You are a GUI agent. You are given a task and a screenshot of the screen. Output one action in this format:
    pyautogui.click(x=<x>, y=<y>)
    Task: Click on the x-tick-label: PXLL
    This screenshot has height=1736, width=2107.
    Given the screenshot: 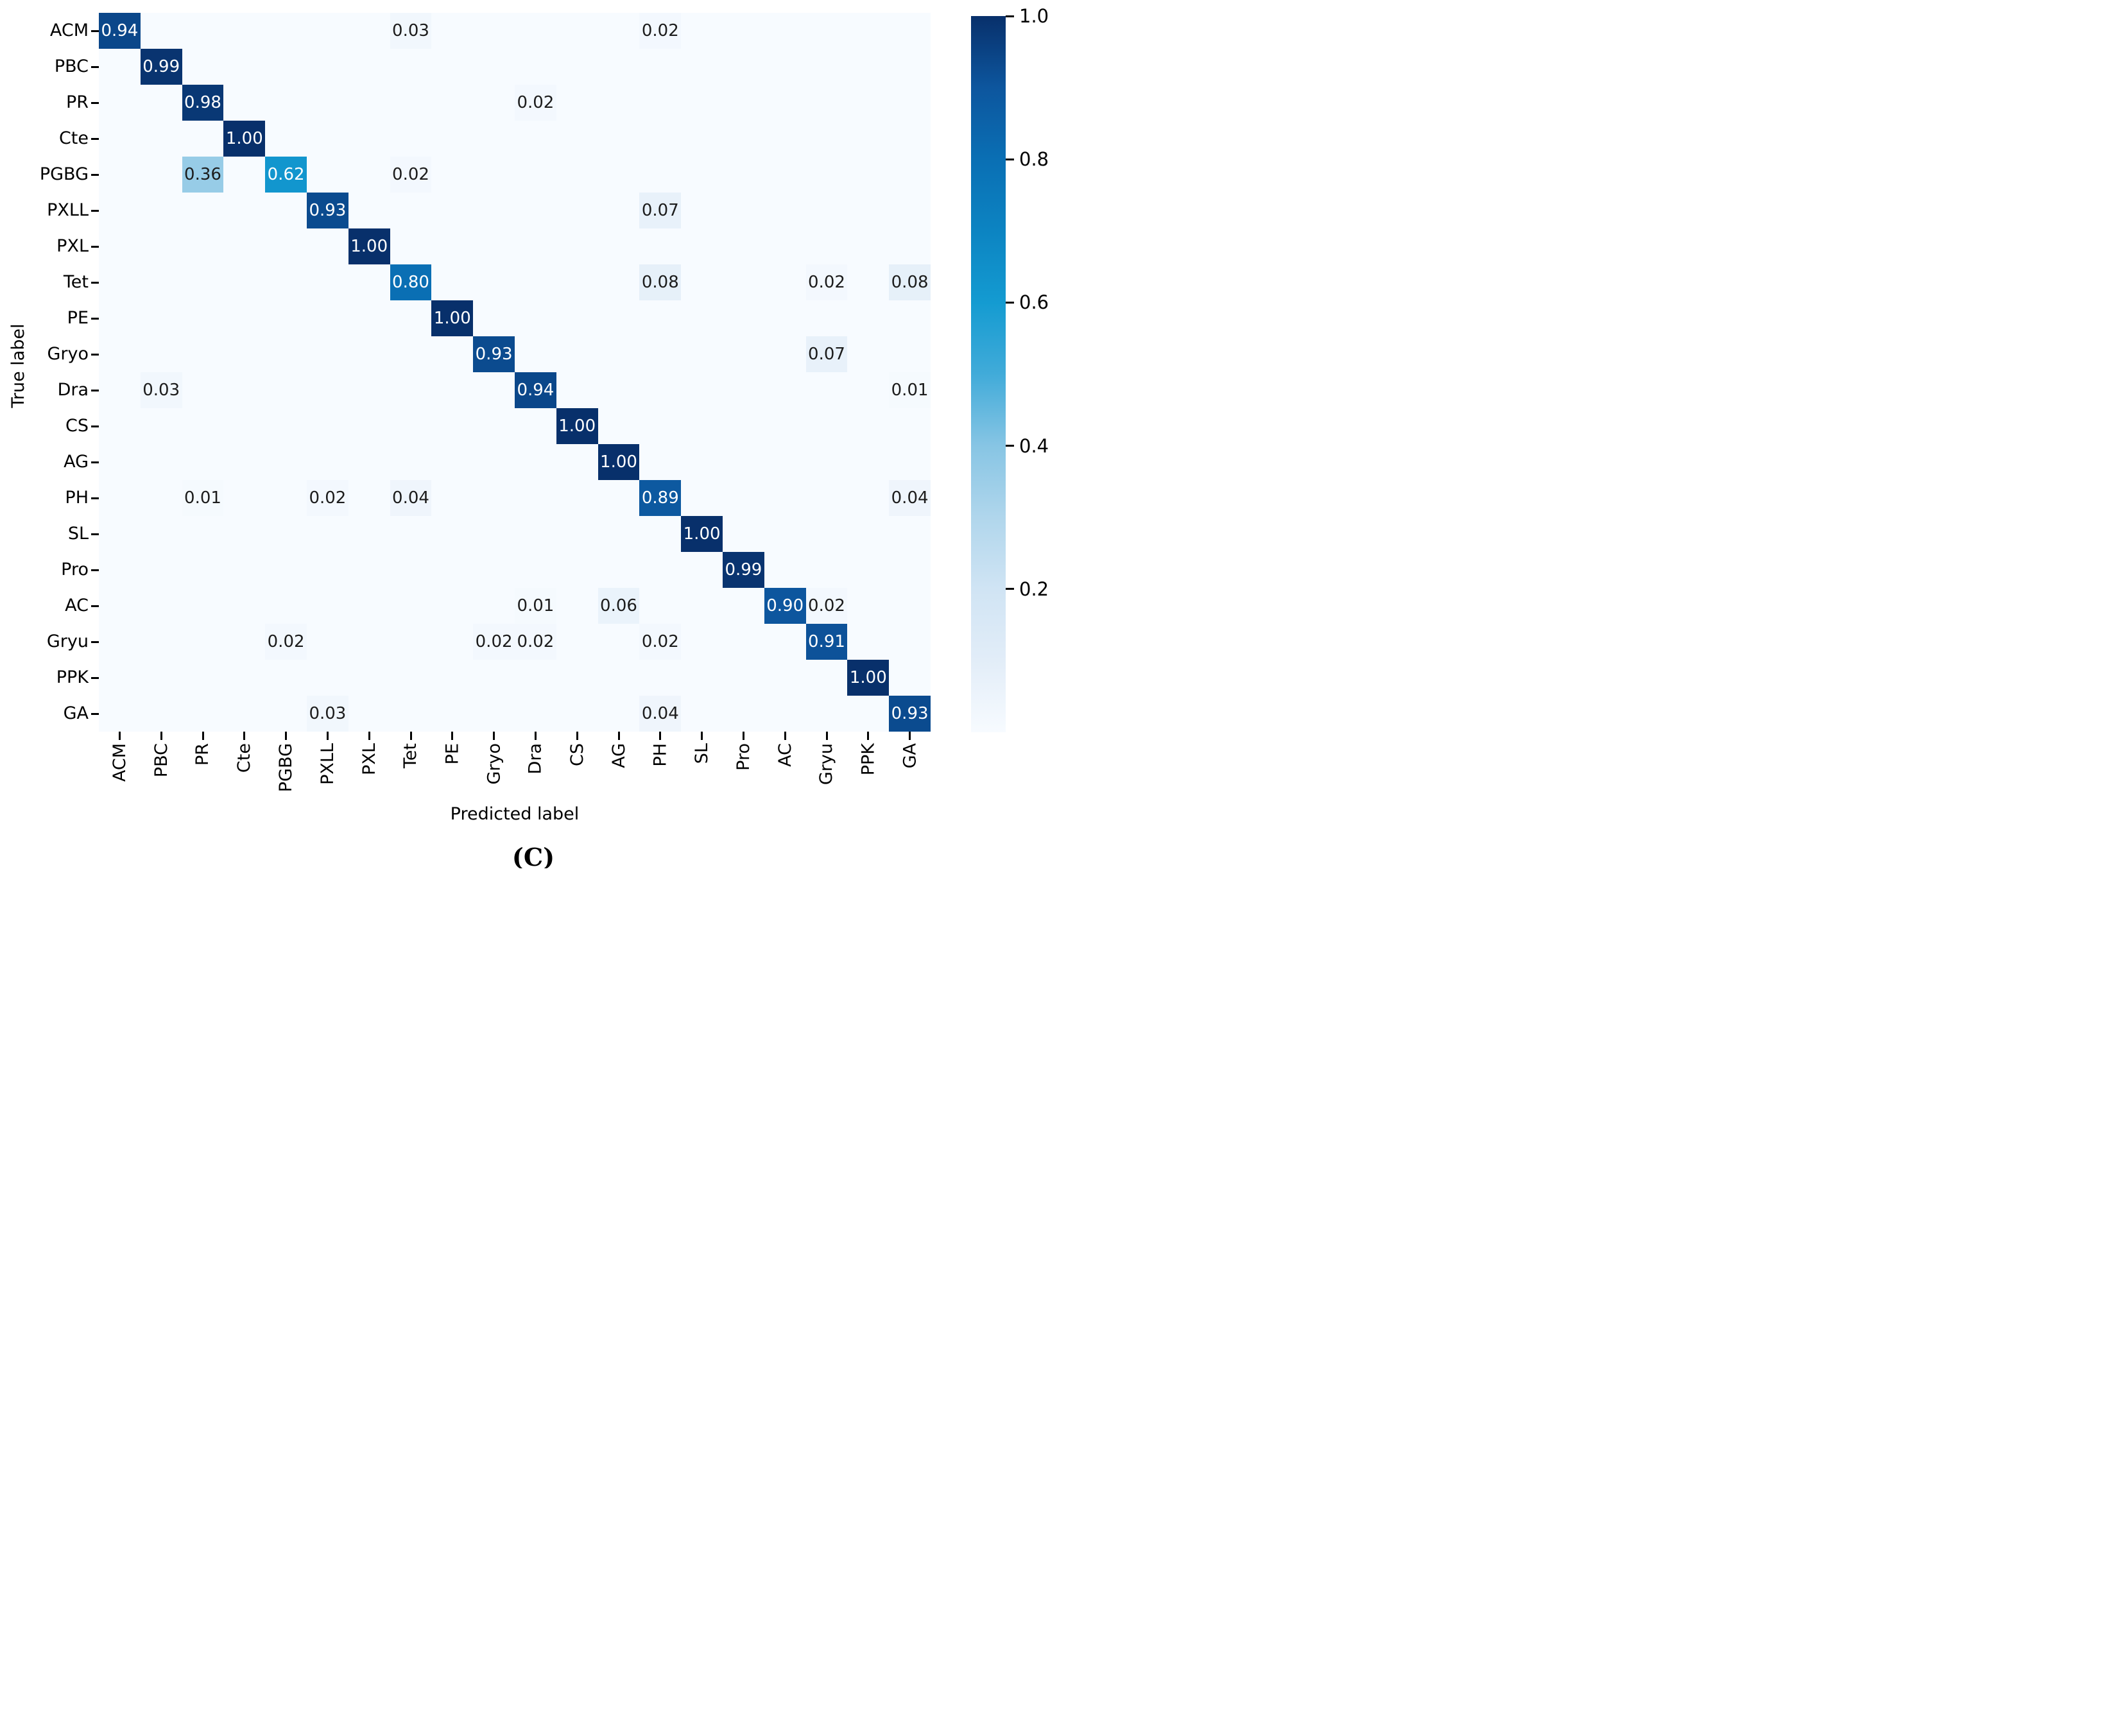 What is the action you would take?
    pyautogui.click(x=327, y=764)
    